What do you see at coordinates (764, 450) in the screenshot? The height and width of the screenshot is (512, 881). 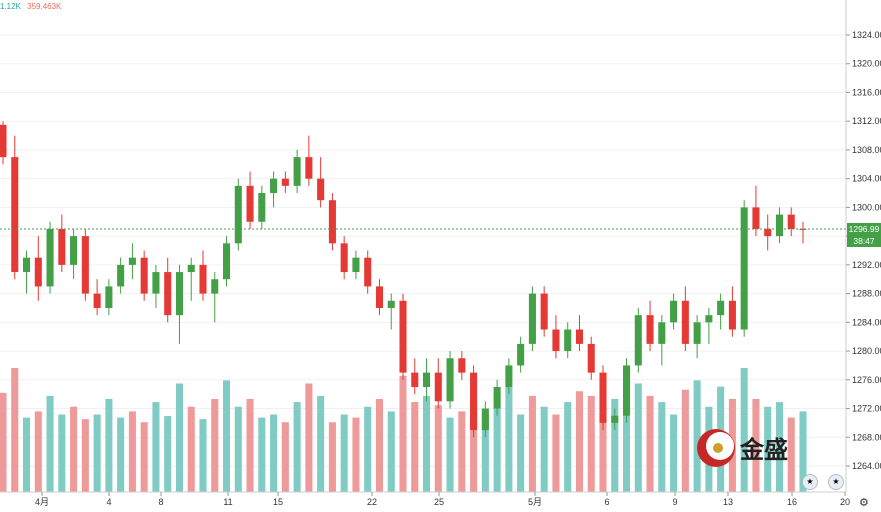 I see `logo-text: 金盛` at bounding box center [764, 450].